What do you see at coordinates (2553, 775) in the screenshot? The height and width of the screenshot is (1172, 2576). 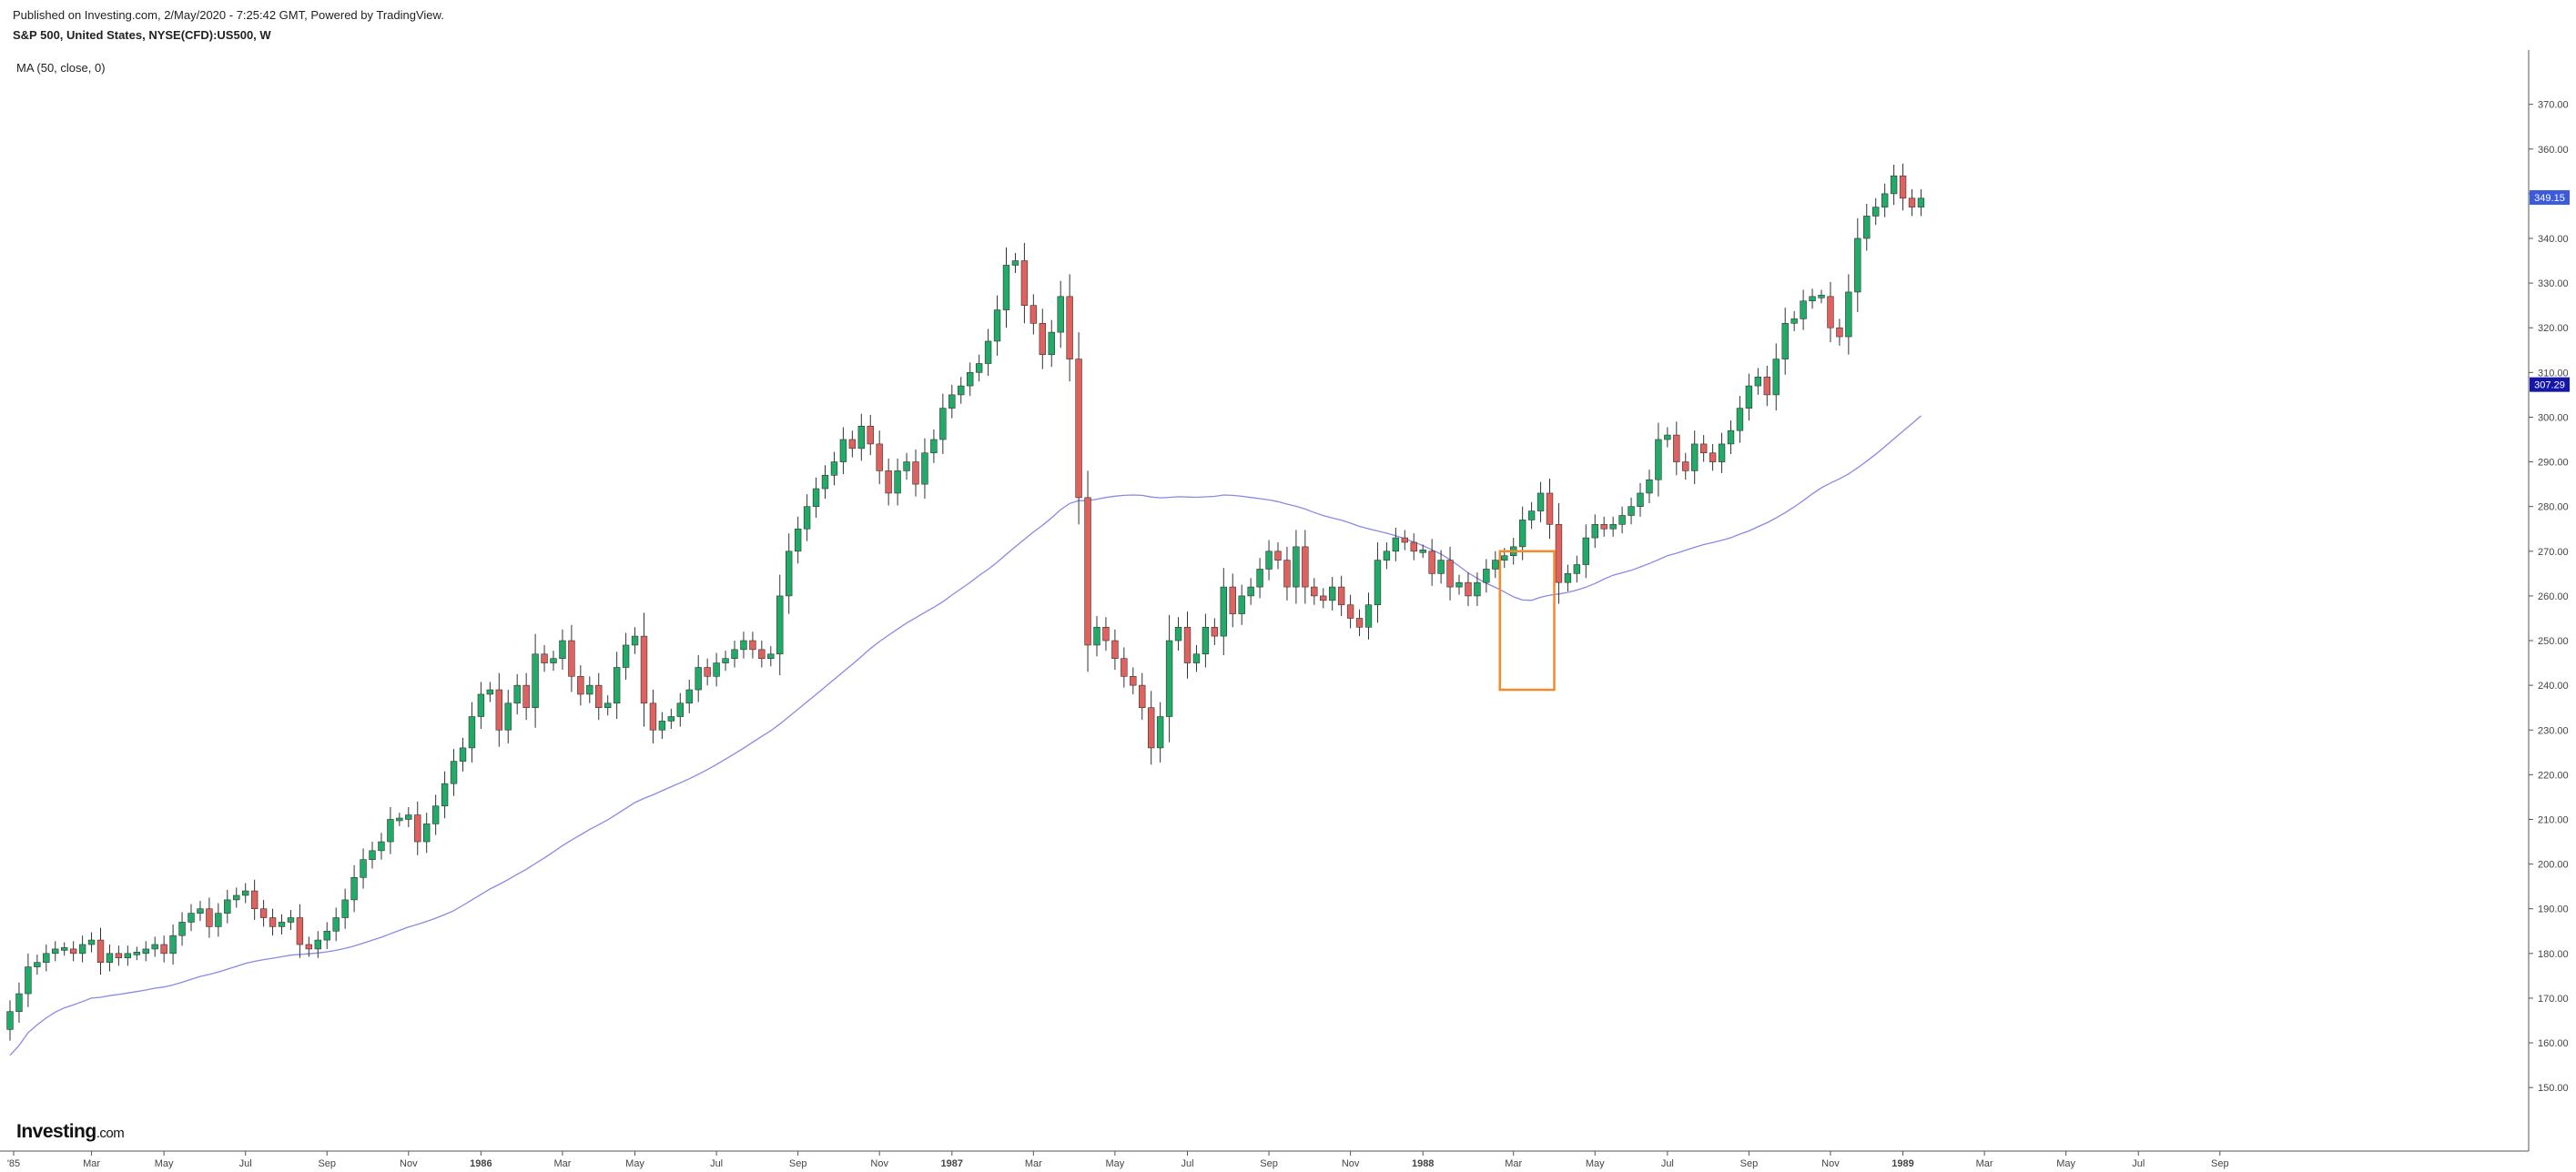 I see `y-tick-label: 220.00` at bounding box center [2553, 775].